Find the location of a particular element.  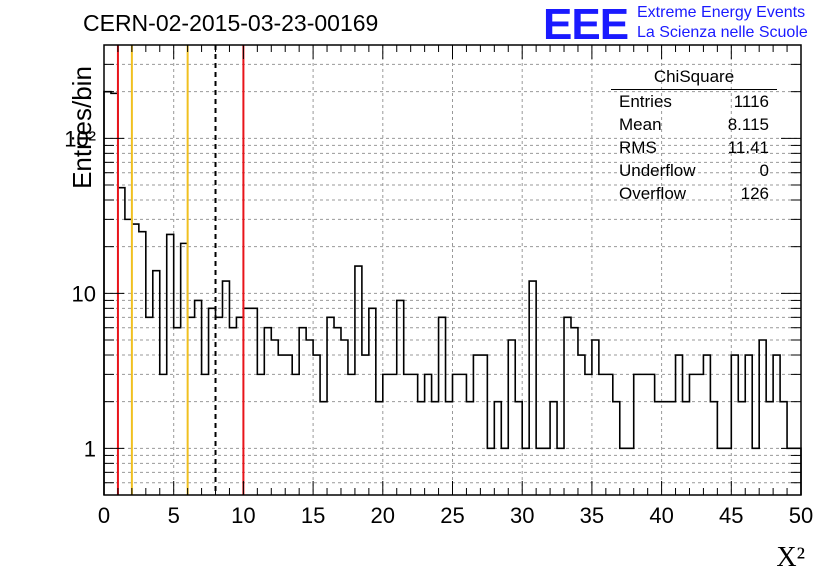

stats-row: Overflow 126 is located at coordinates (694, 193).